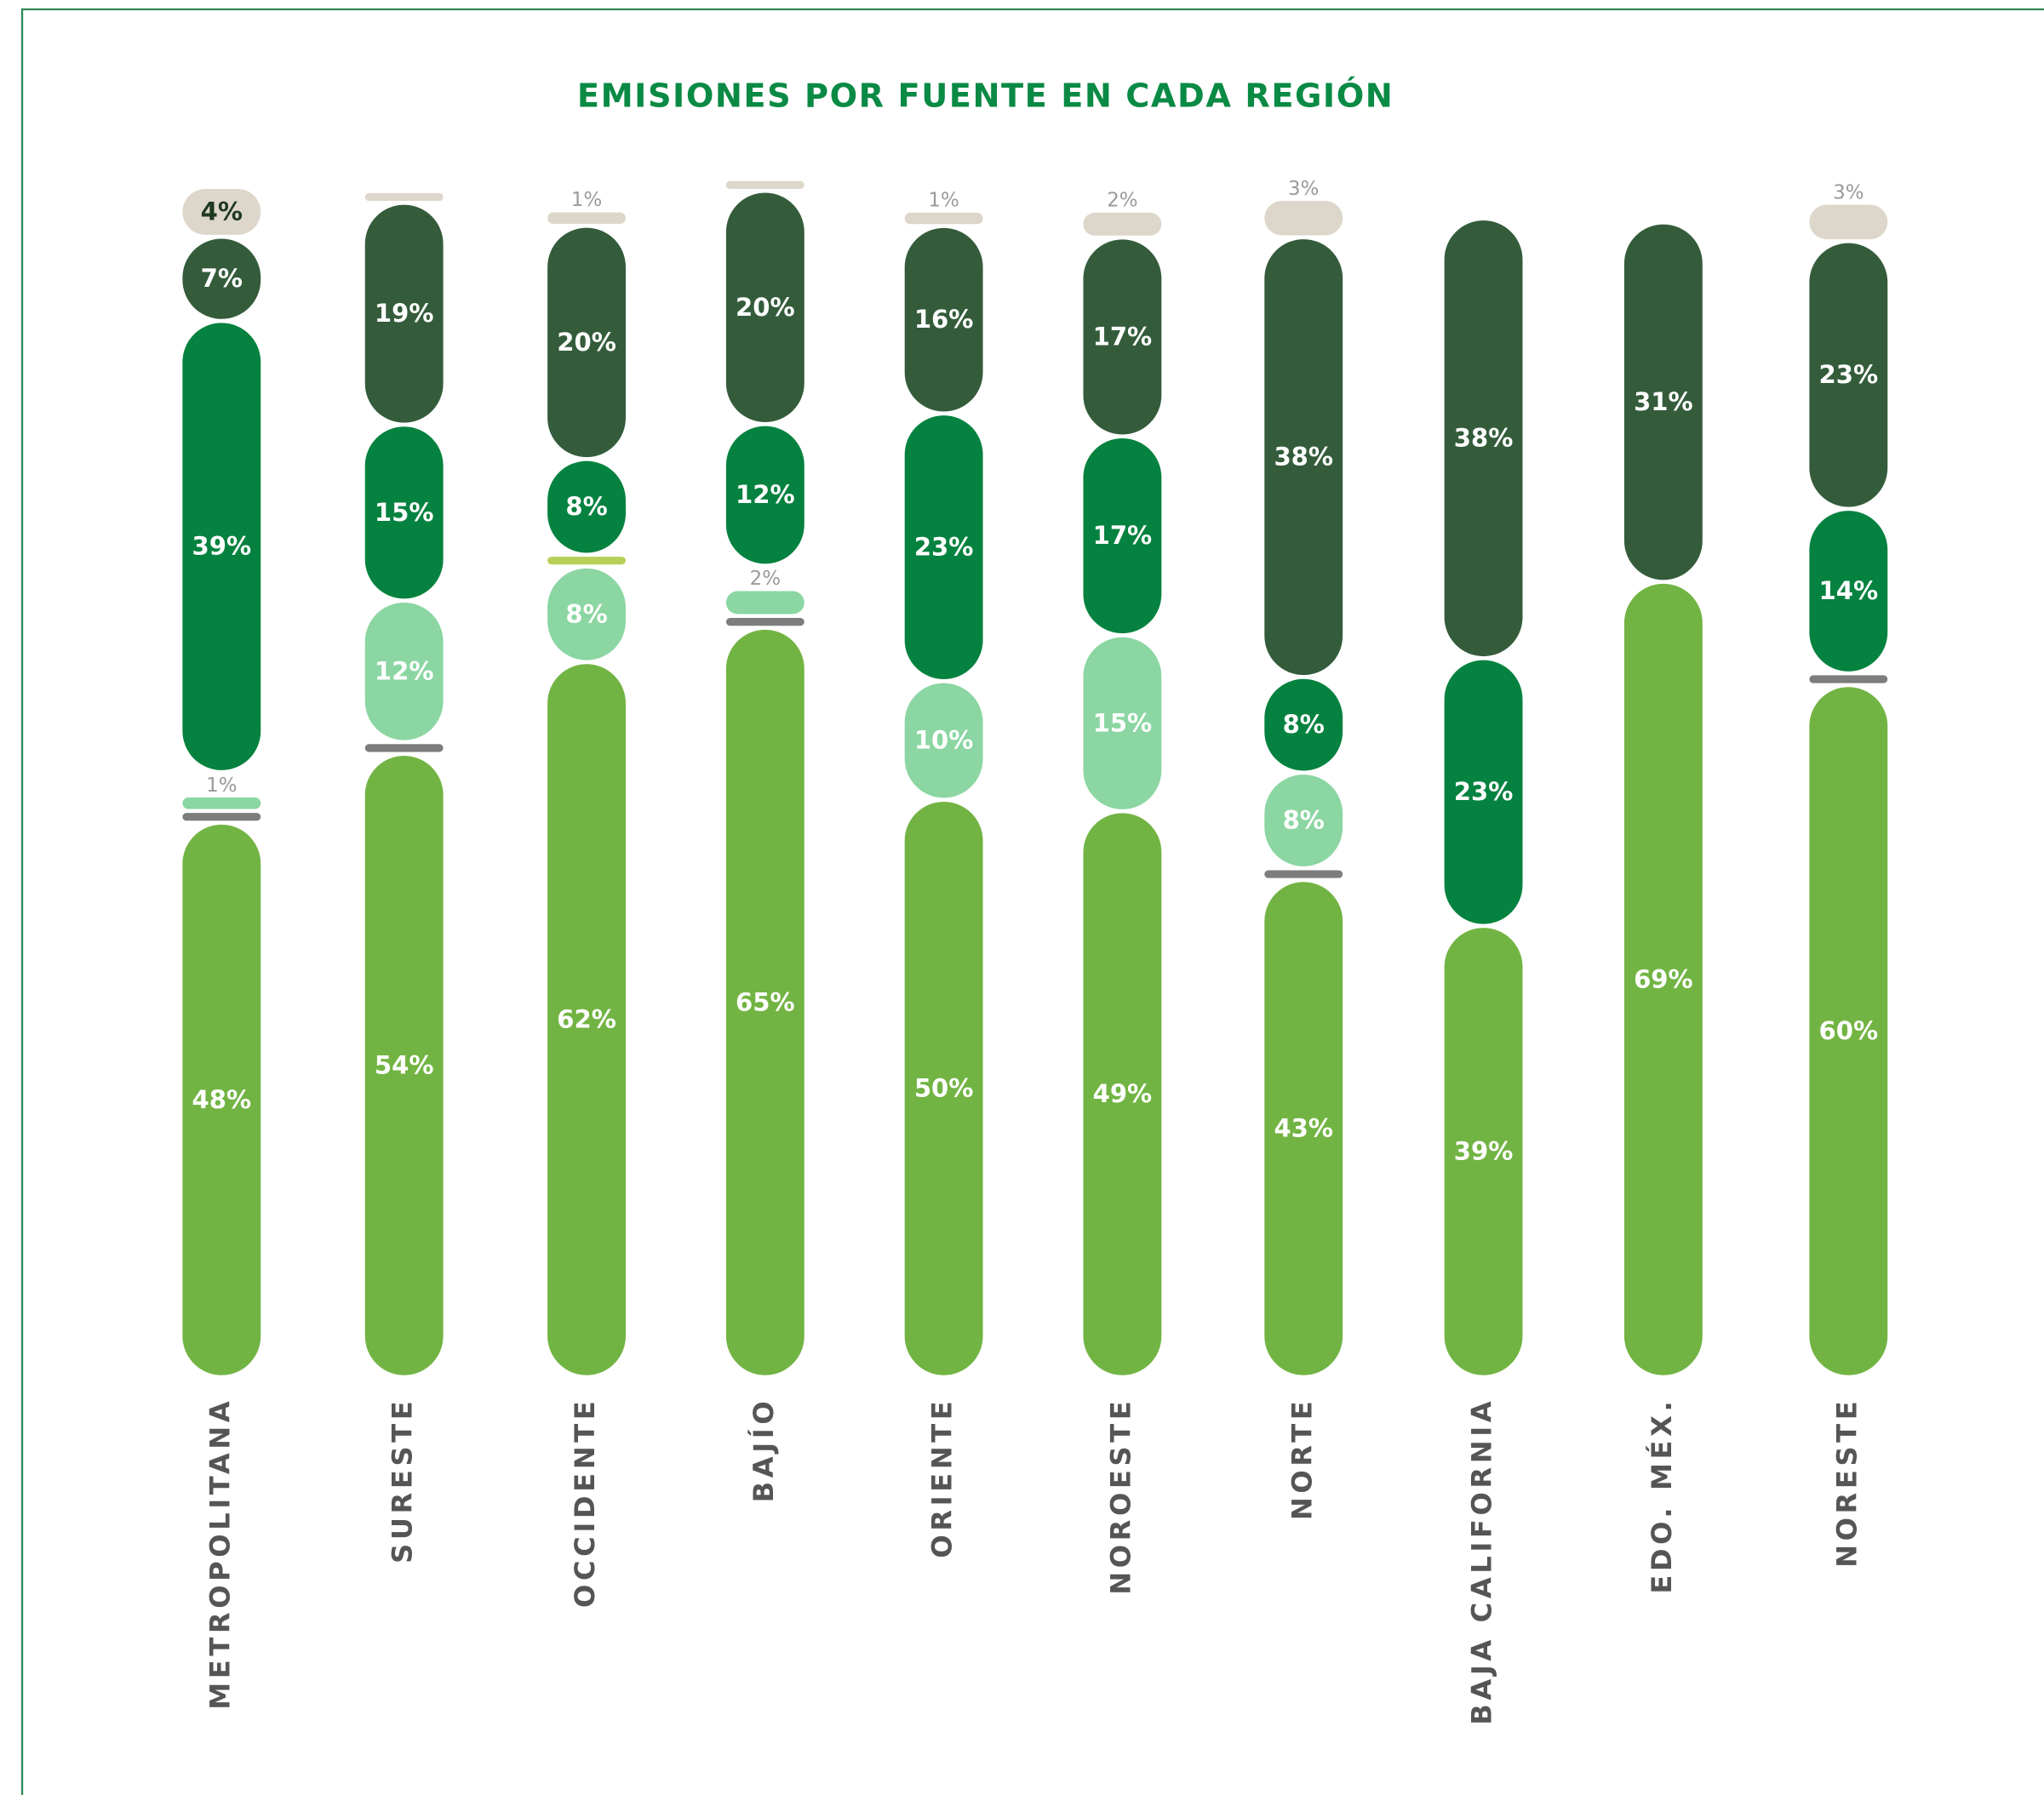 The height and width of the screenshot is (1795, 2044). I want to click on segment-label: 43%, so click(1303, 1128).